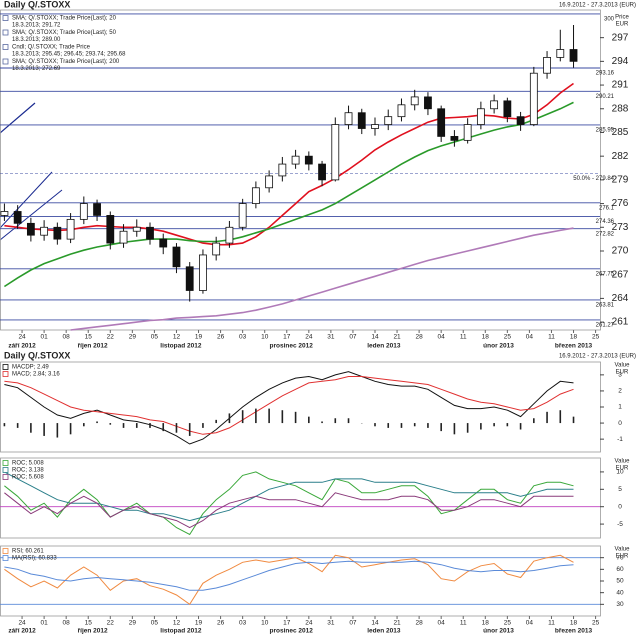  Describe the element at coordinates (397, 337) in the screenshot. I see `x-tick-label: 21` at that location.